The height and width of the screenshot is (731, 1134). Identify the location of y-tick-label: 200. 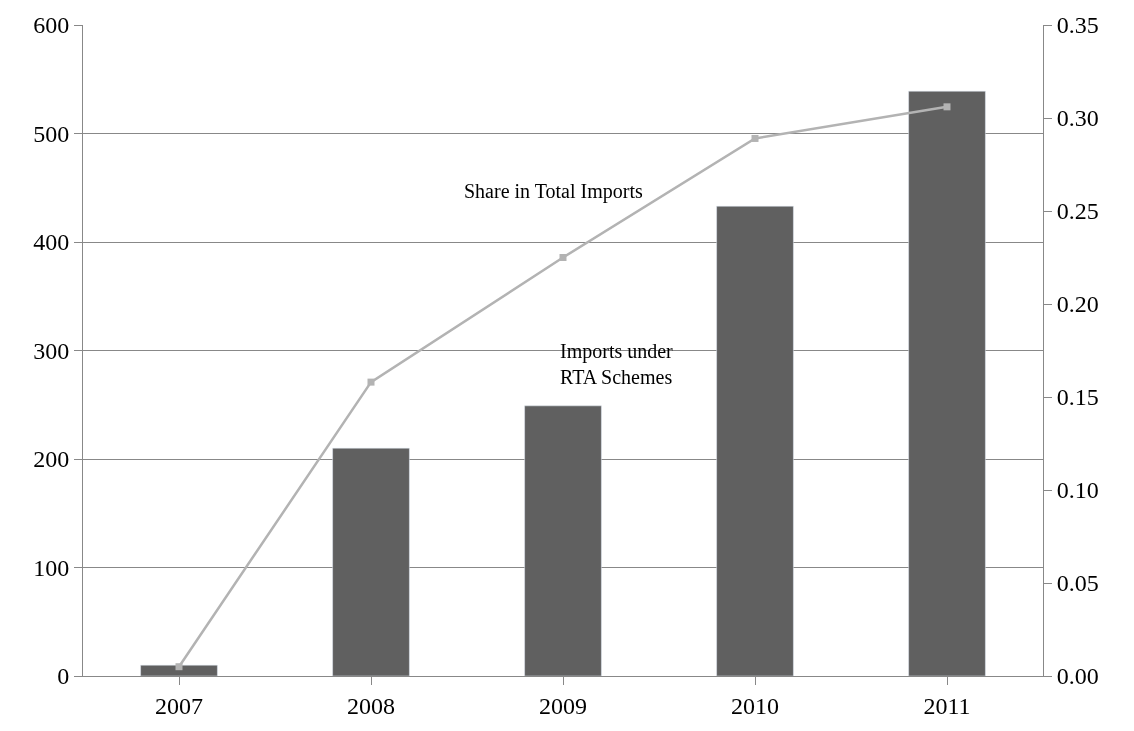
(51, 459).